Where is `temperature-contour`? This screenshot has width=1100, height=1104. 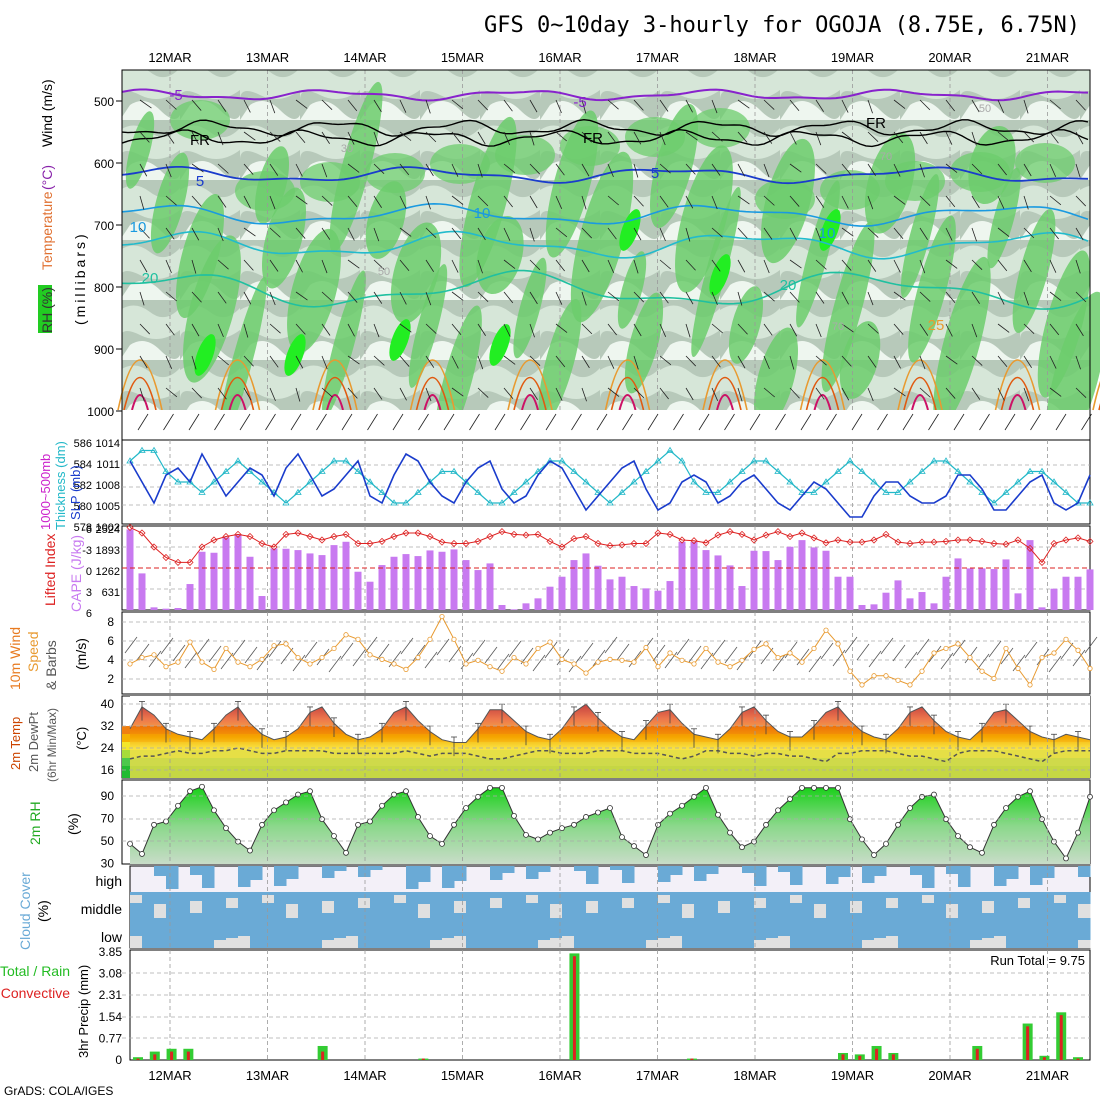
temperature-contour is located at coordinates (579, 402).